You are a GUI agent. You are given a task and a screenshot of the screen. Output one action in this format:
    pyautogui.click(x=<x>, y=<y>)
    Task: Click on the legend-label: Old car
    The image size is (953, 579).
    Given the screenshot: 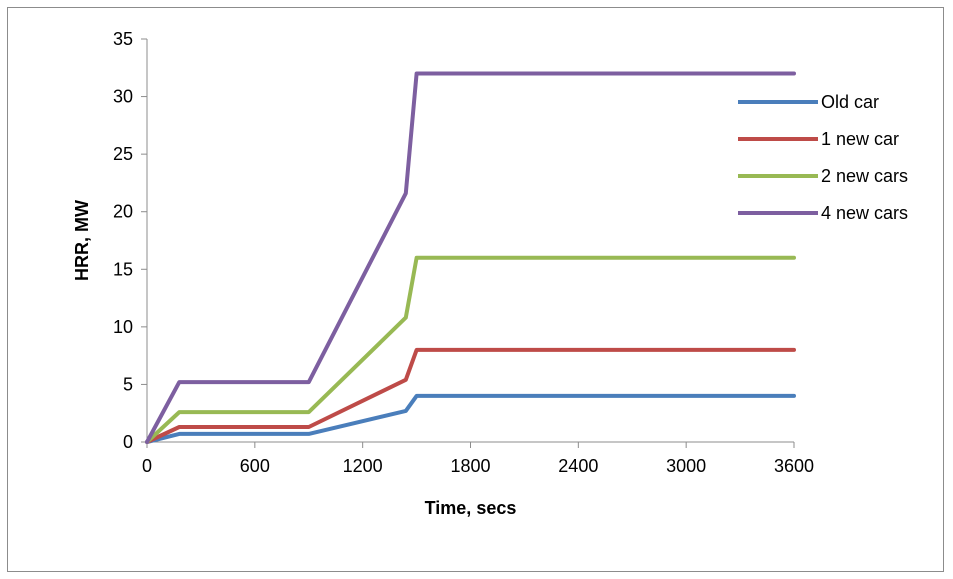 What is the action you would take?
    pyautogui.click(x=850, y=102)
    